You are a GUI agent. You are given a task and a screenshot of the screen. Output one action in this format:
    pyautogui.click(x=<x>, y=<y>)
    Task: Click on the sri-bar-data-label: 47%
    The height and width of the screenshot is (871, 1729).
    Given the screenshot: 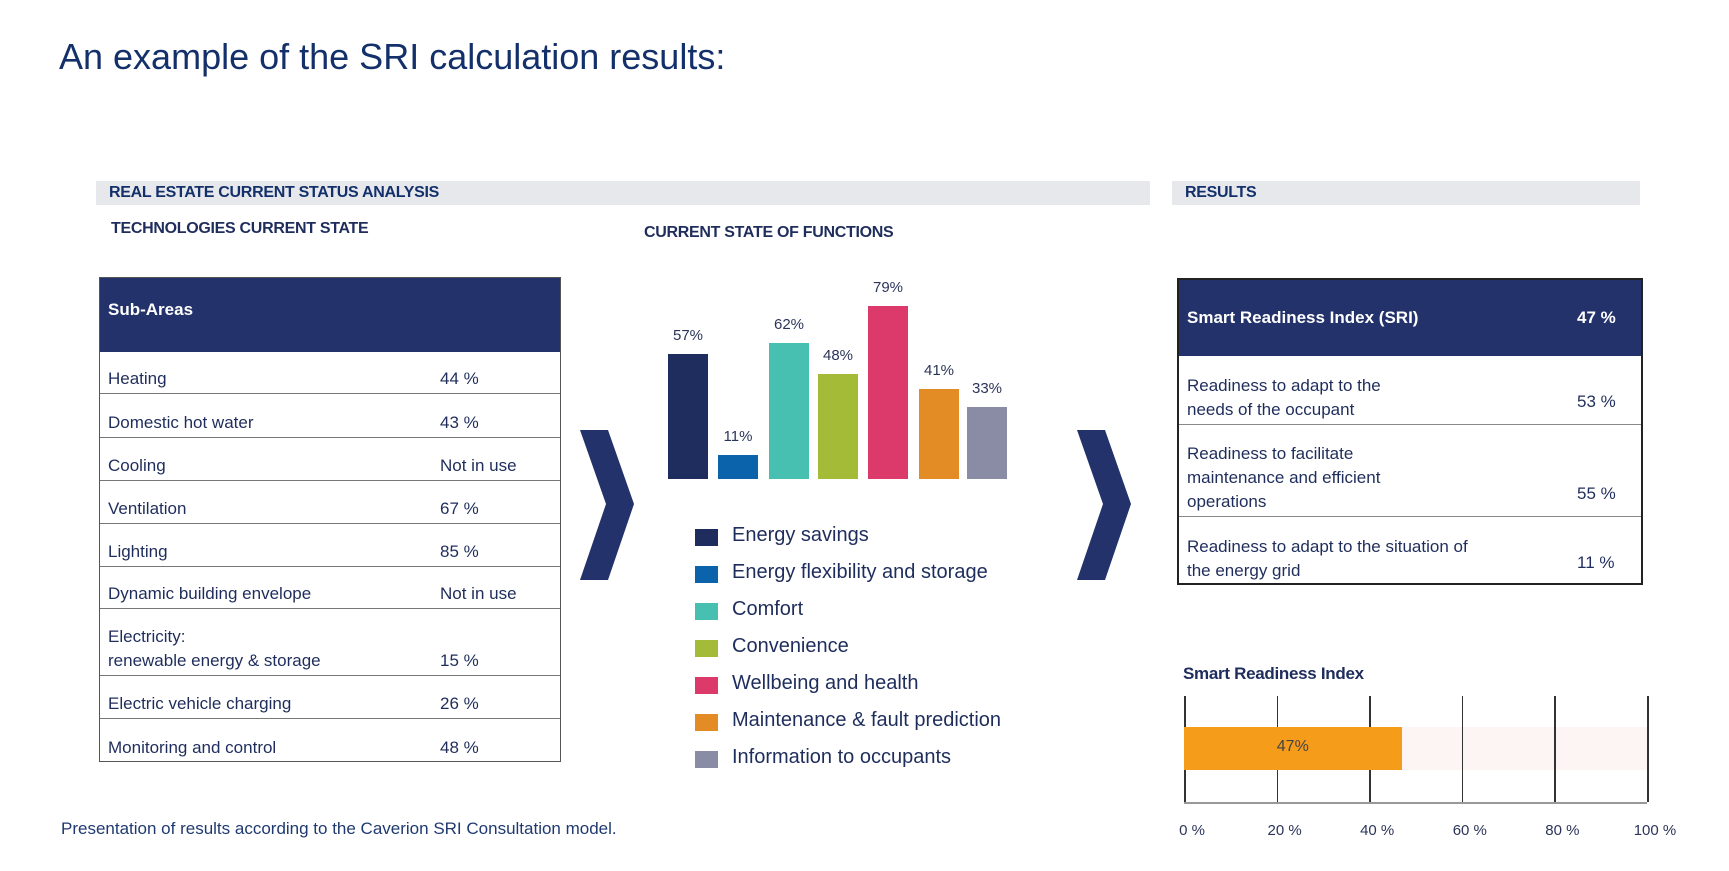 What is the action you would take?
    pyautogui.click(x=1292, y=746)
    